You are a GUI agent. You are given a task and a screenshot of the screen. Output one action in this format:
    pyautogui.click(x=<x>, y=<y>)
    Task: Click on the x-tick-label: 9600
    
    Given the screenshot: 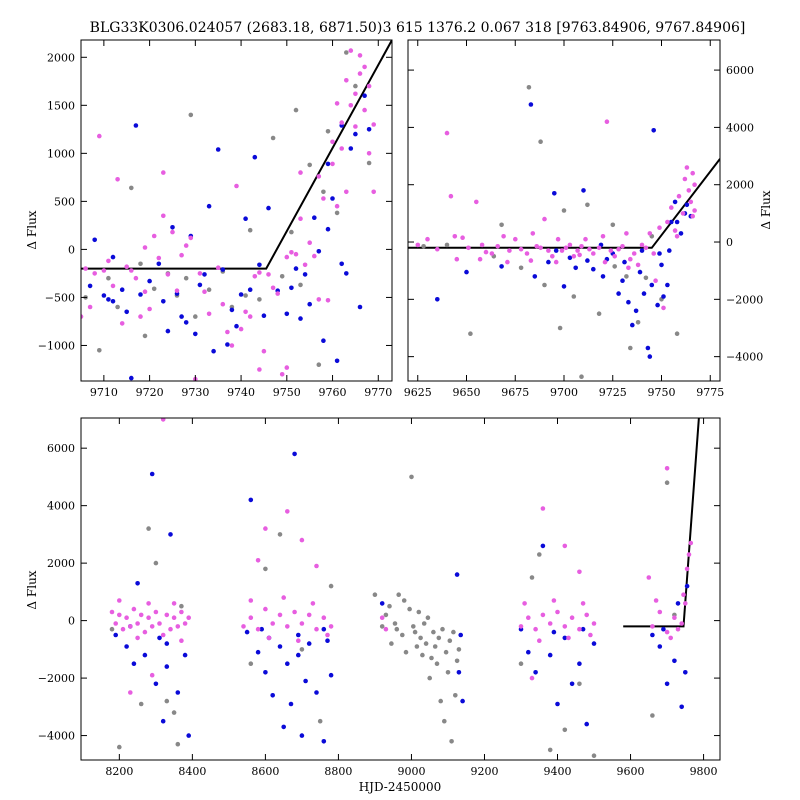 What is the action you would take?
    pyautogui.click(x=631, y=771)
    